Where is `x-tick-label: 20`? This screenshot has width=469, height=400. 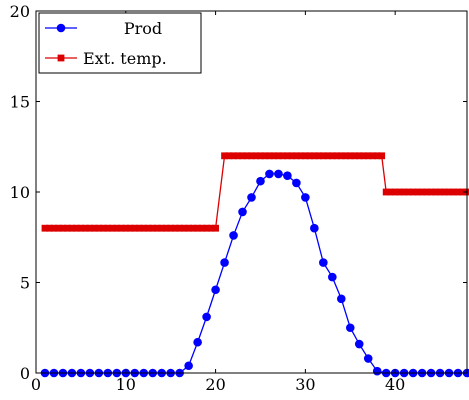
x-tick-label: 20 is located at coordinates (215, 384).